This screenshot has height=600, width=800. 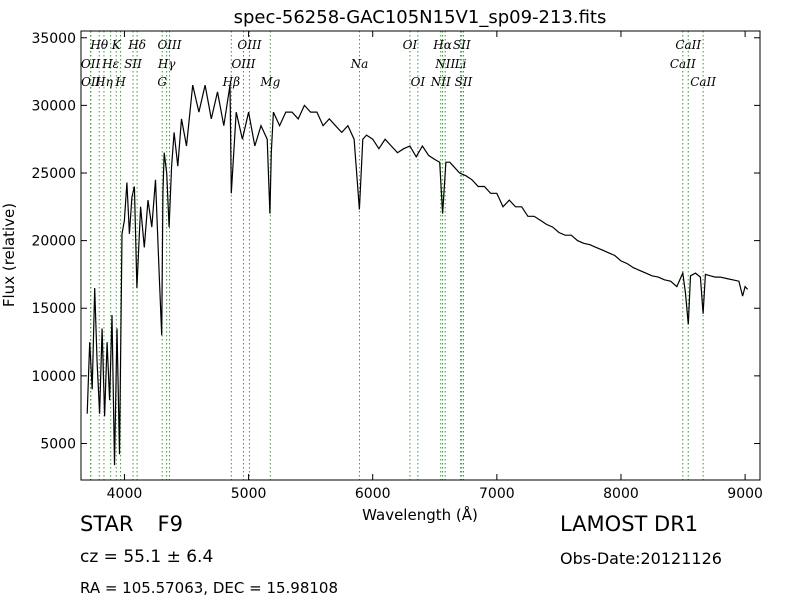 What do you see at coordinates (125, 494) in the screenshot?
I see `x-tick-label: 4000` at bounding box center [125, 494].